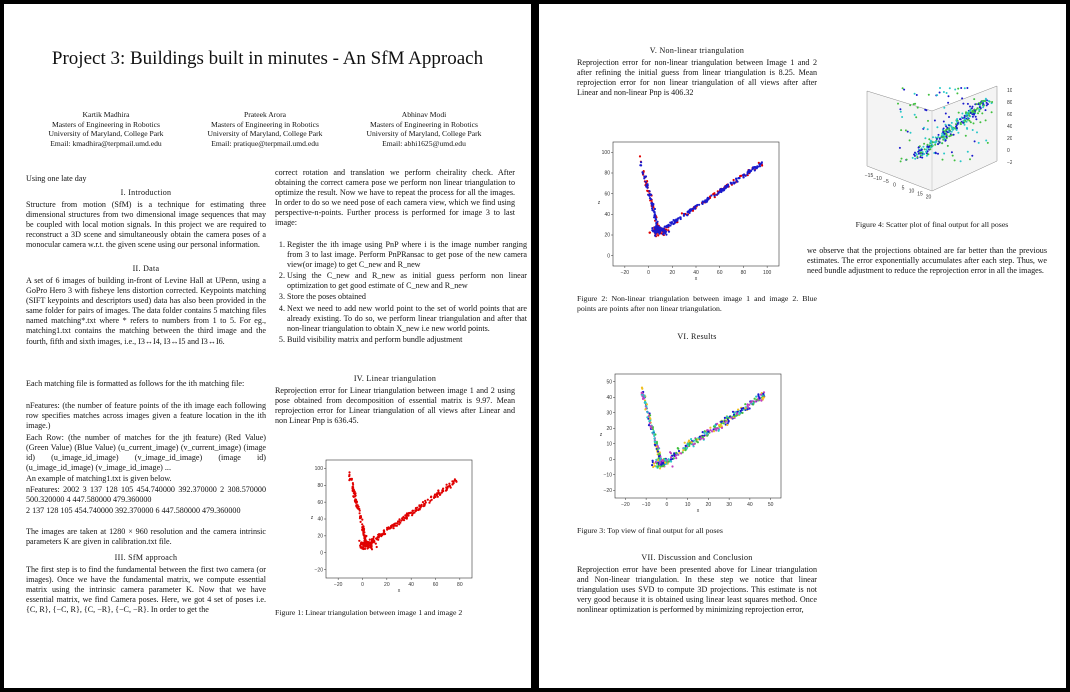  Describe the element at coordinates (609, 429) in the screenshot. I see `y-tick-label: 20` at that location.